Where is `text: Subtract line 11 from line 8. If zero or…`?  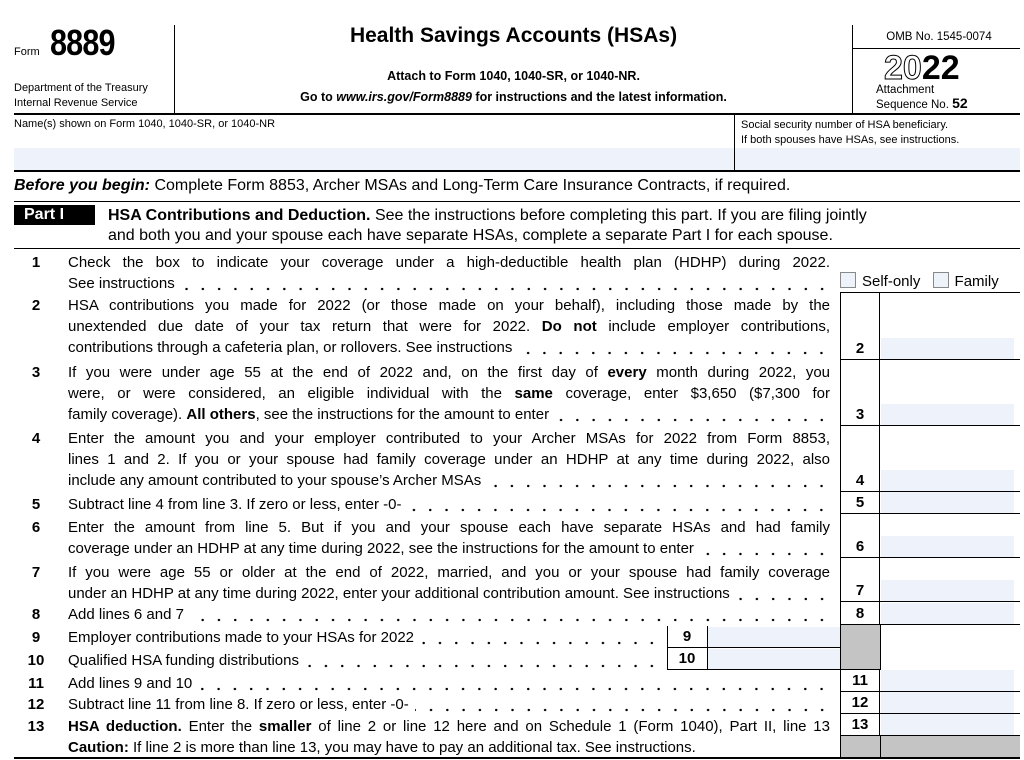 text: Subtract line 11 from line 8. If zero or… is located at coordinates (238, 704).